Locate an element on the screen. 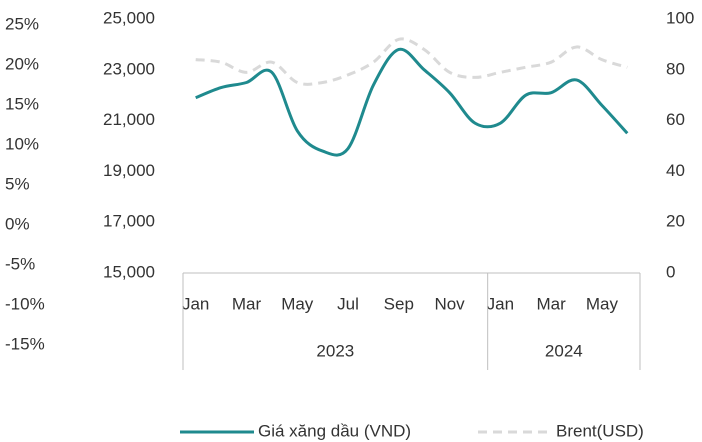 Image resolution: width=702 pixels, height=442 pixels. y-tick-label: 23,000 is located at coordinates (129, 68).